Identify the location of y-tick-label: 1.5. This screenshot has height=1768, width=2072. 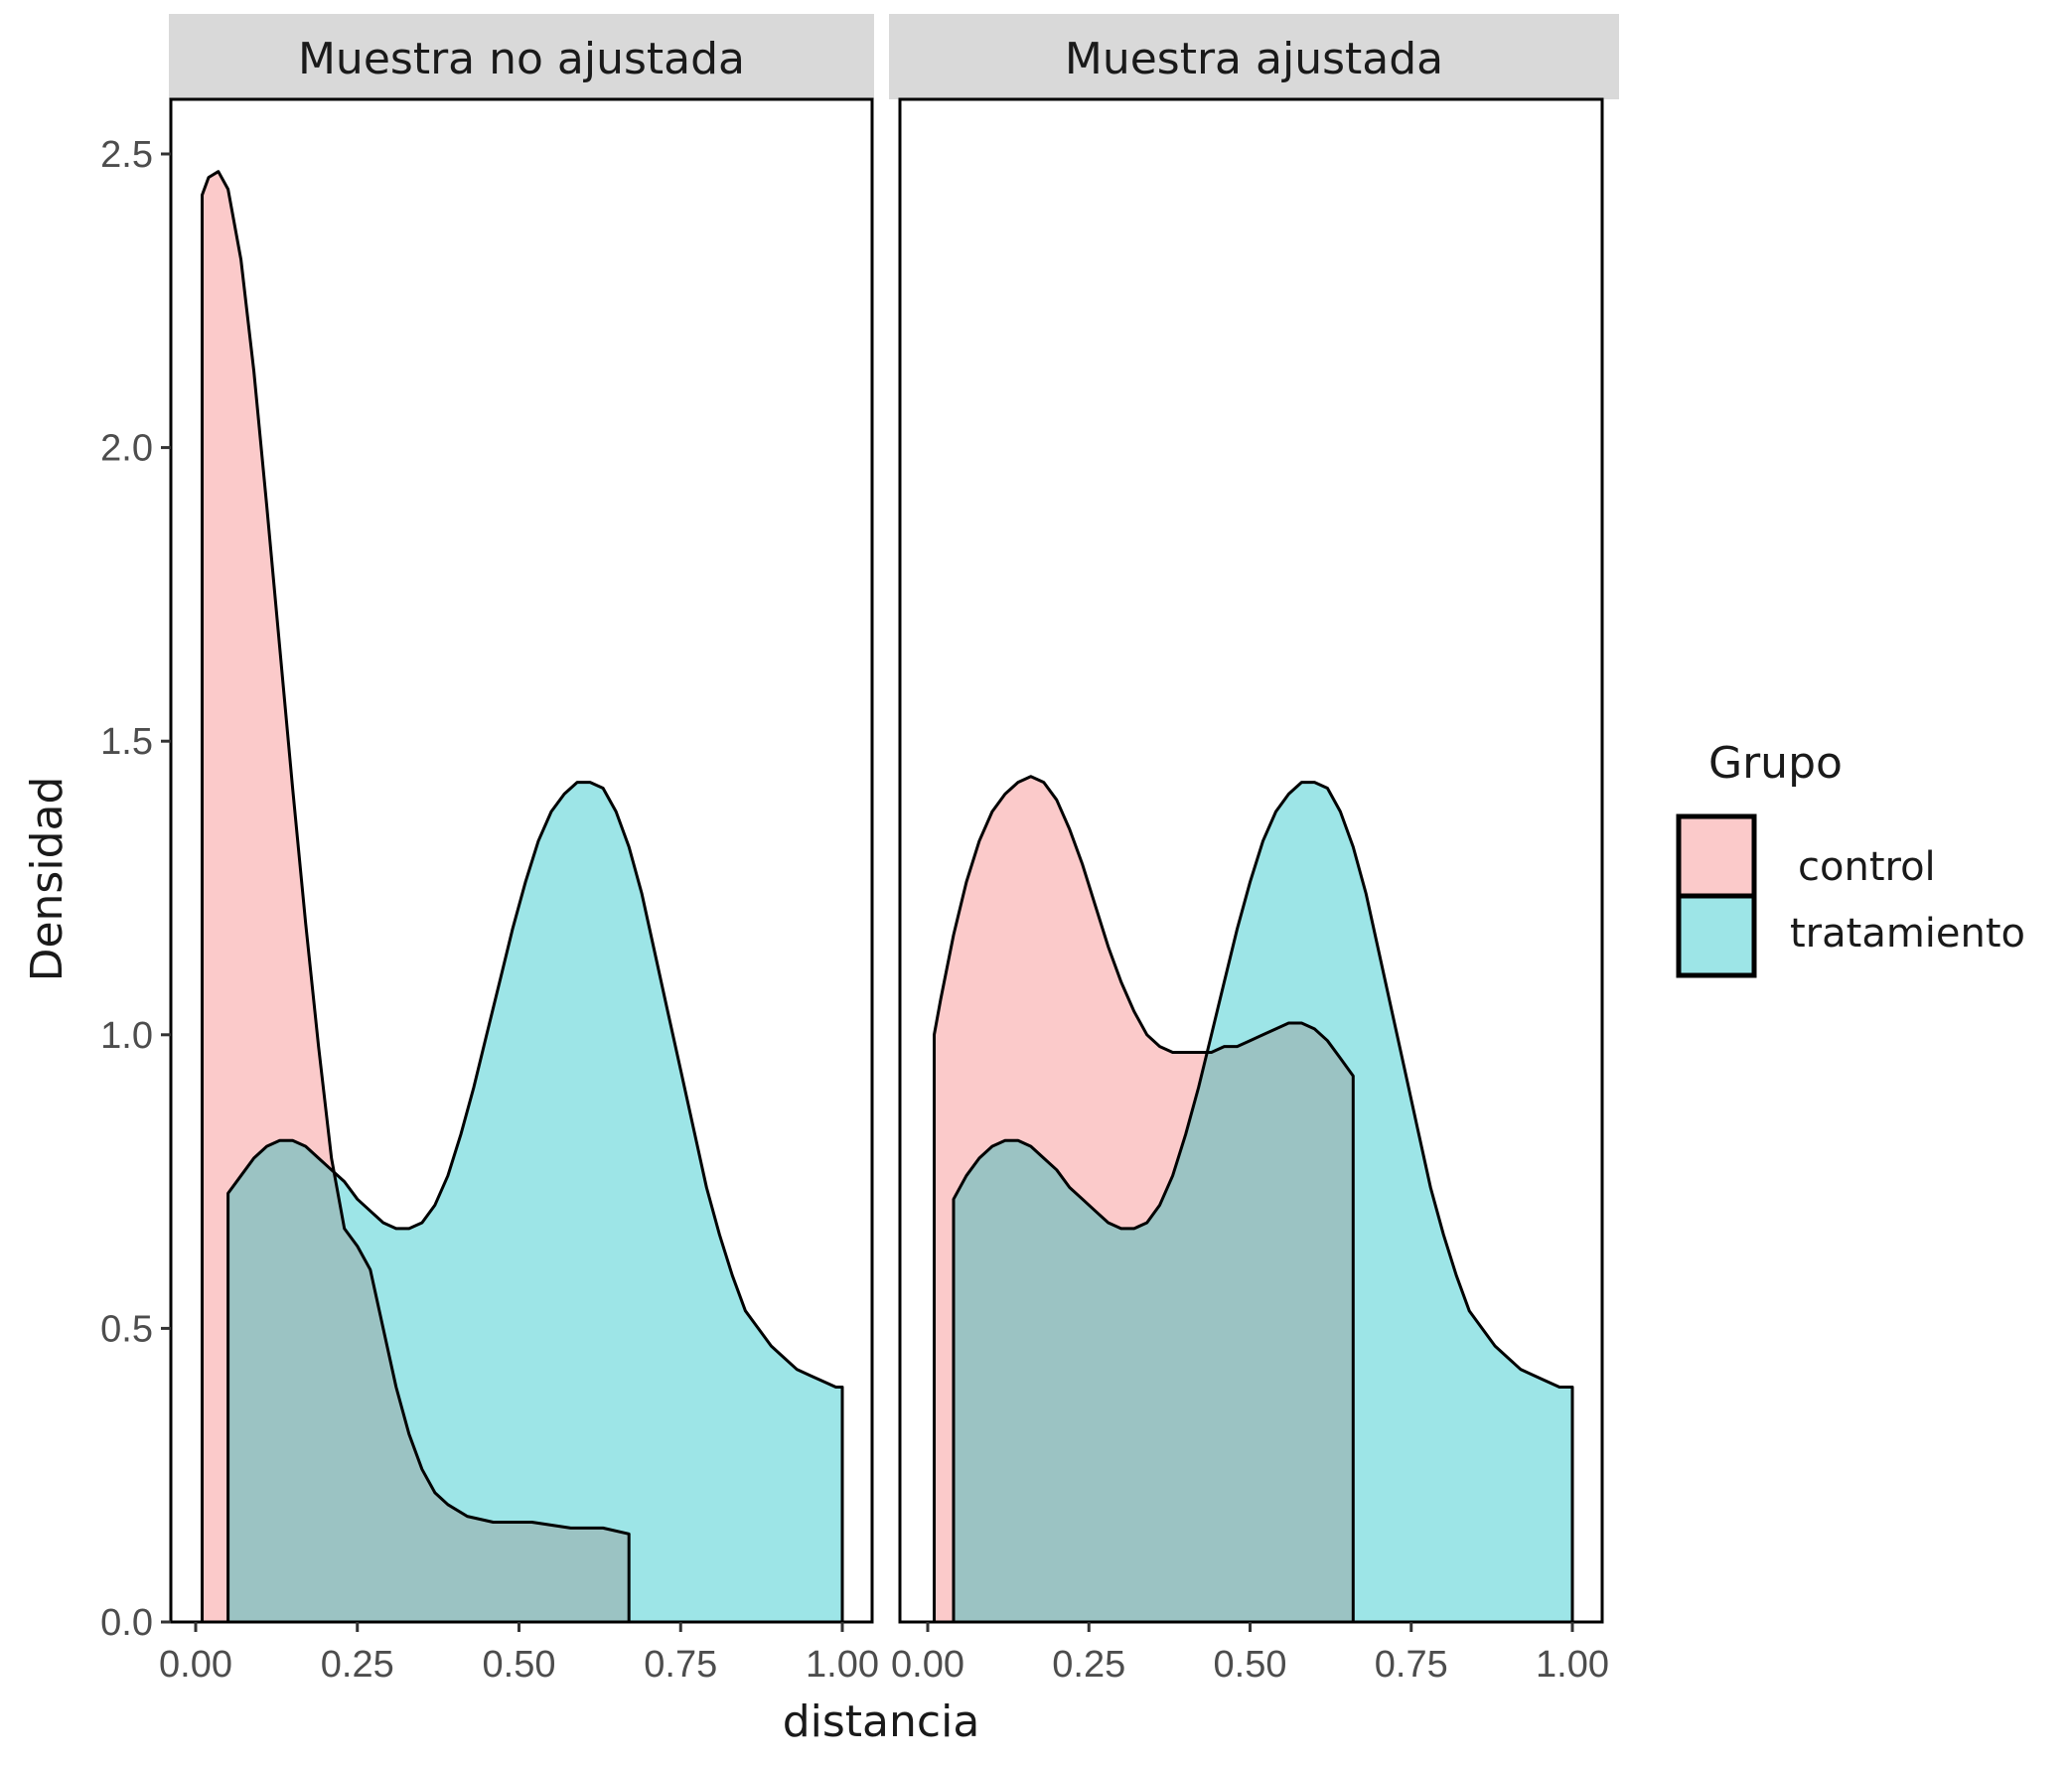
(127, 742).